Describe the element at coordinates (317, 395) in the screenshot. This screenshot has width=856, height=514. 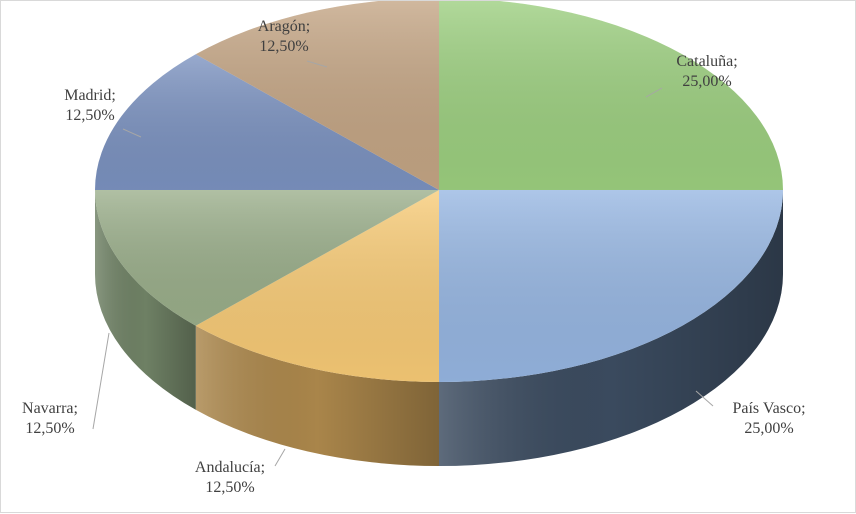
I see `pie-side-shade-andalucia` at that location.